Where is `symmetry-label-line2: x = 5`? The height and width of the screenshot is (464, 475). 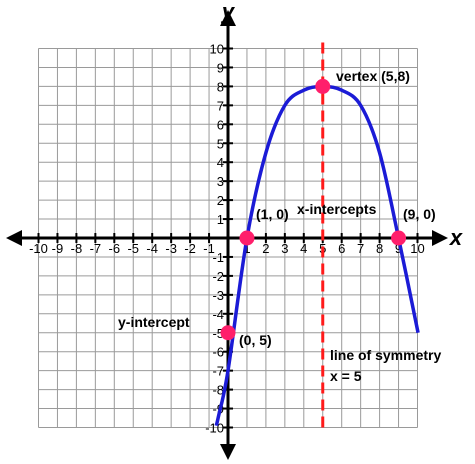
symmetry-label-line2: x = 5 is located at coordinates (346, 376).